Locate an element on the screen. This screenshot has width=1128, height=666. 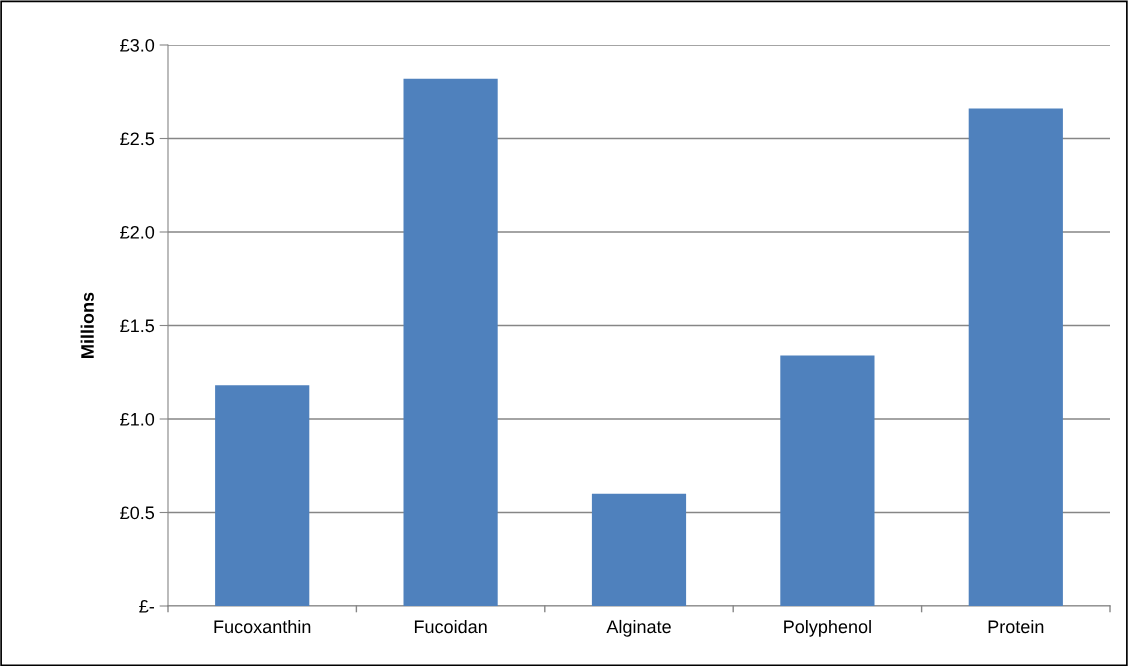
y-axis-title: Millions is located at coordinates (87, 325).